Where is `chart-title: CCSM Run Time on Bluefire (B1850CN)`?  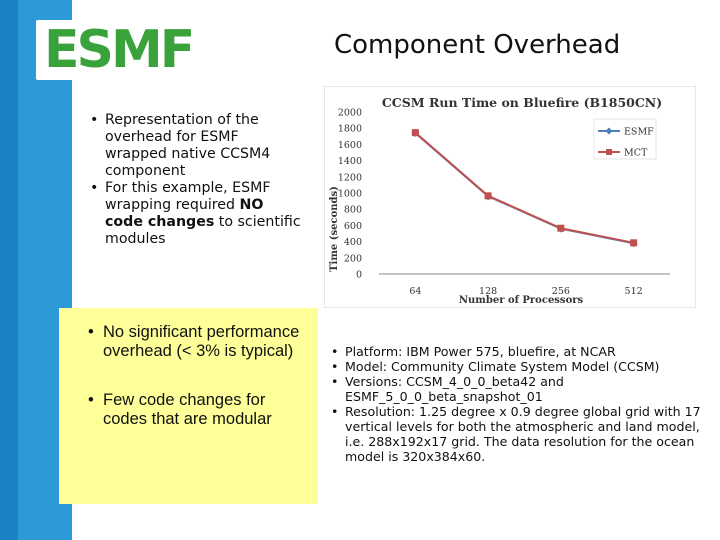 chart-title: CCSM Run Time on Bluefire (B1850CN) is located at coordinates (522, 102).